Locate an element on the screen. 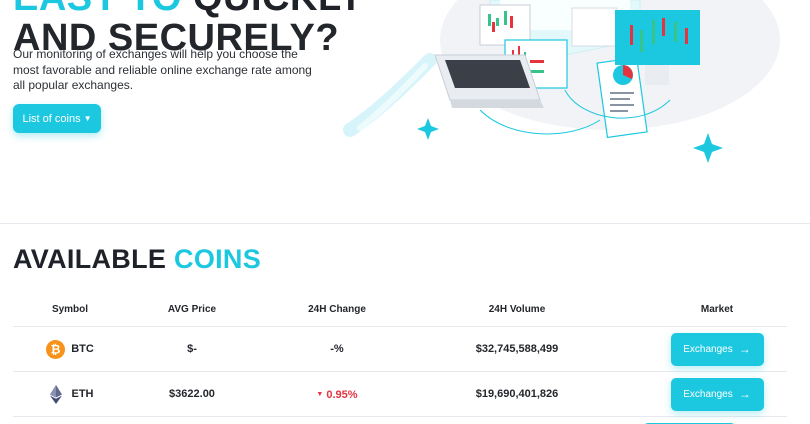 The height and width of the screenshot is (424, 810). available-coins-title: AVAILABLE COINS is located at coordinates (137, 259).